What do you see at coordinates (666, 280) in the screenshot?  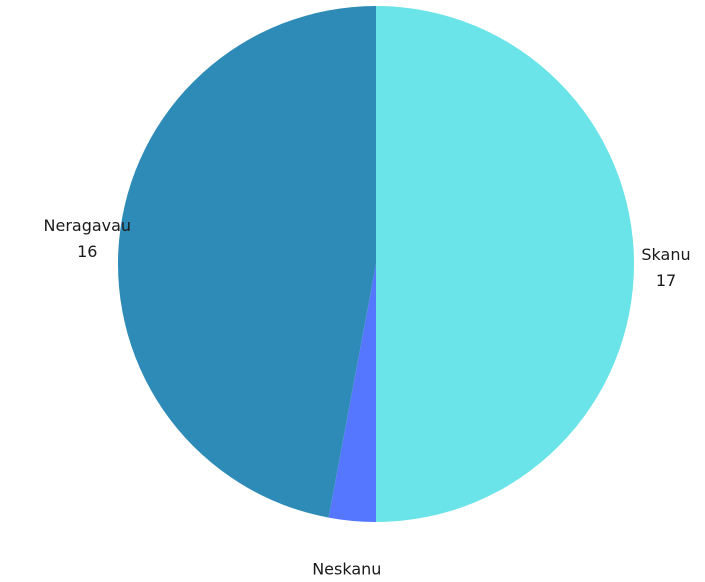 I see `slice-value-skanu: 17` at bounding box center [666, 280].